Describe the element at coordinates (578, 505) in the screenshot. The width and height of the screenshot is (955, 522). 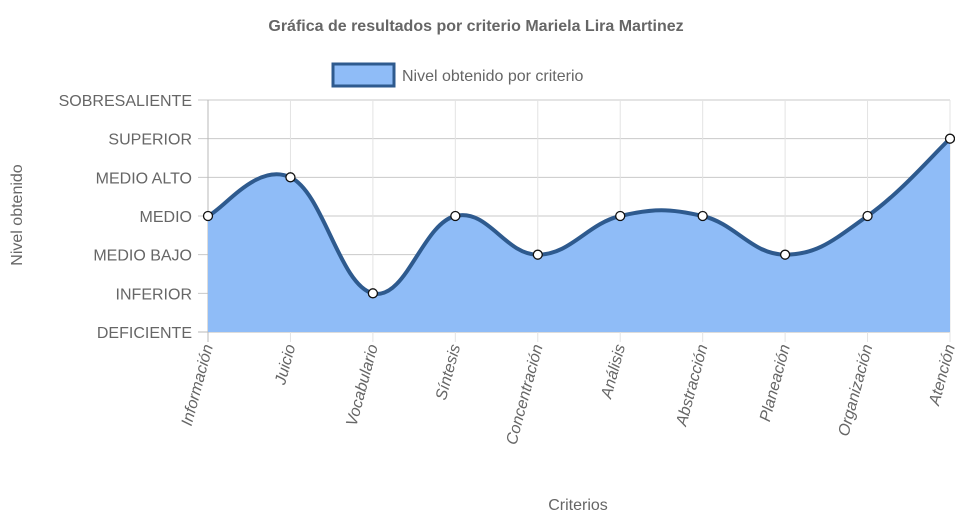
I see `x-axis-title: Criterios` at that location.